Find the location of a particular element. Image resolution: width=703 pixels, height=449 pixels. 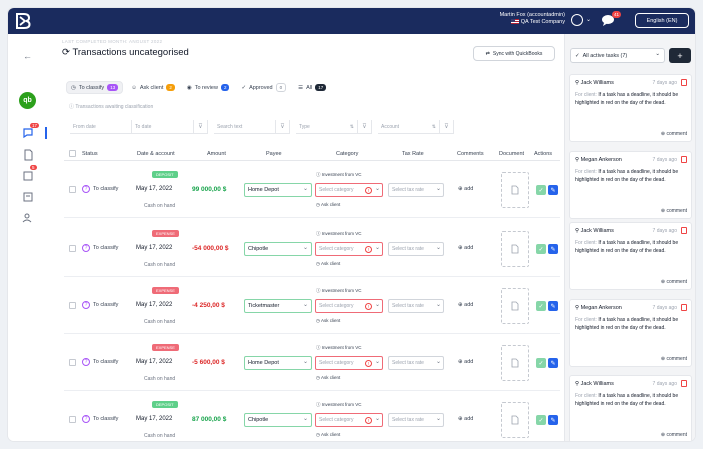

tasks-filter-dropdown: ✓ All active tasks (7) ⌄ is located at coordinates (617, 55).